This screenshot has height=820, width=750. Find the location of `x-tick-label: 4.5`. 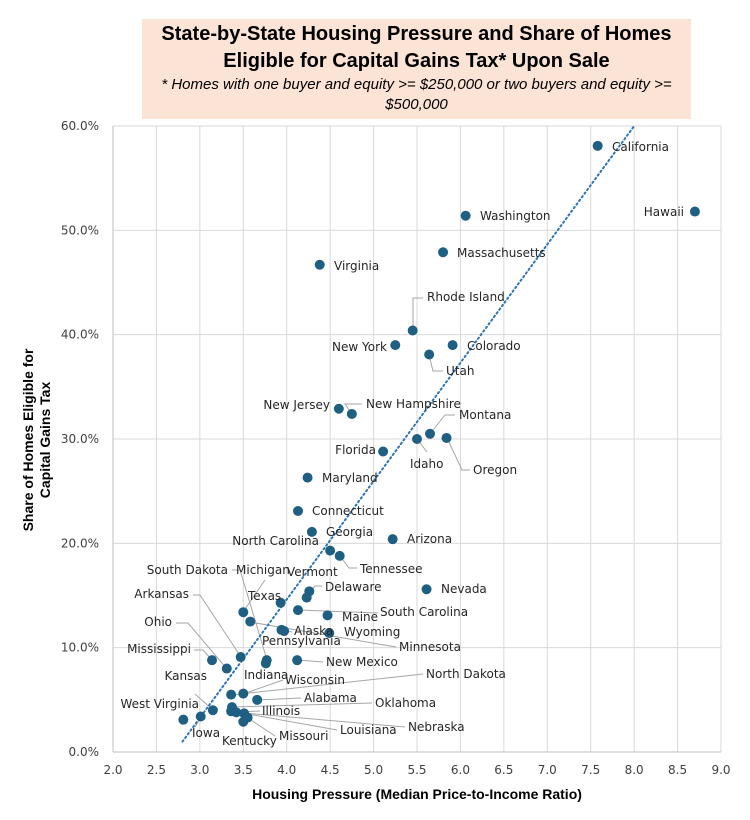

x-tick-label: 4.5 is located at coordinates (330, 770).